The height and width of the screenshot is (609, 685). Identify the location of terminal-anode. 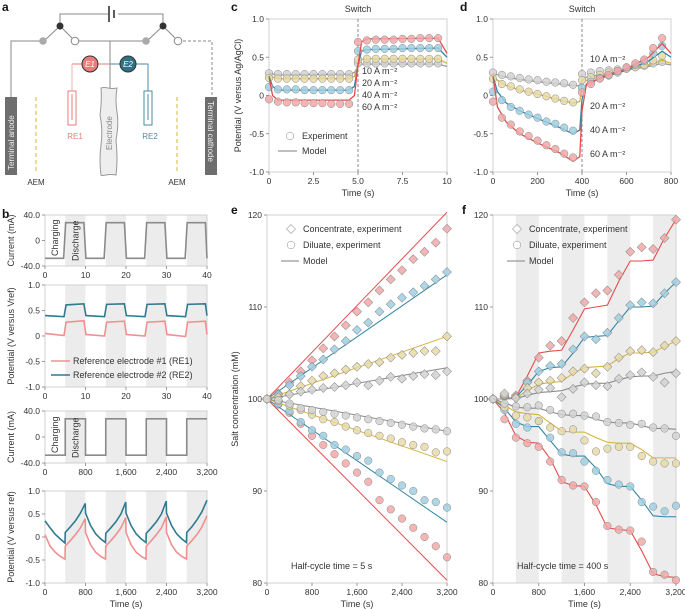
(11, 136).